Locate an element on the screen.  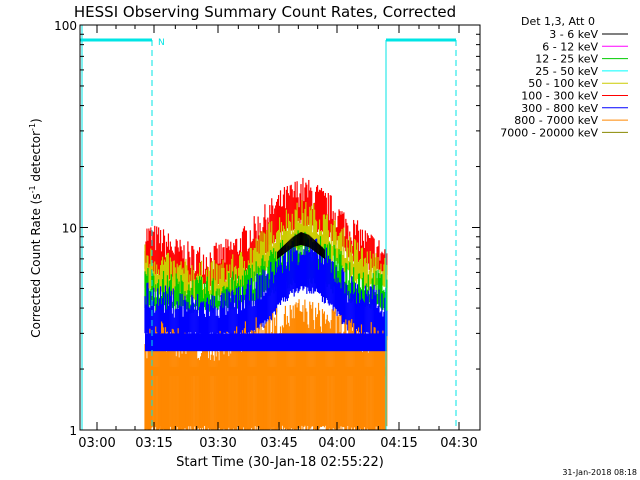
x-tick-label: 03:45 is located at coordinates (278, 443).